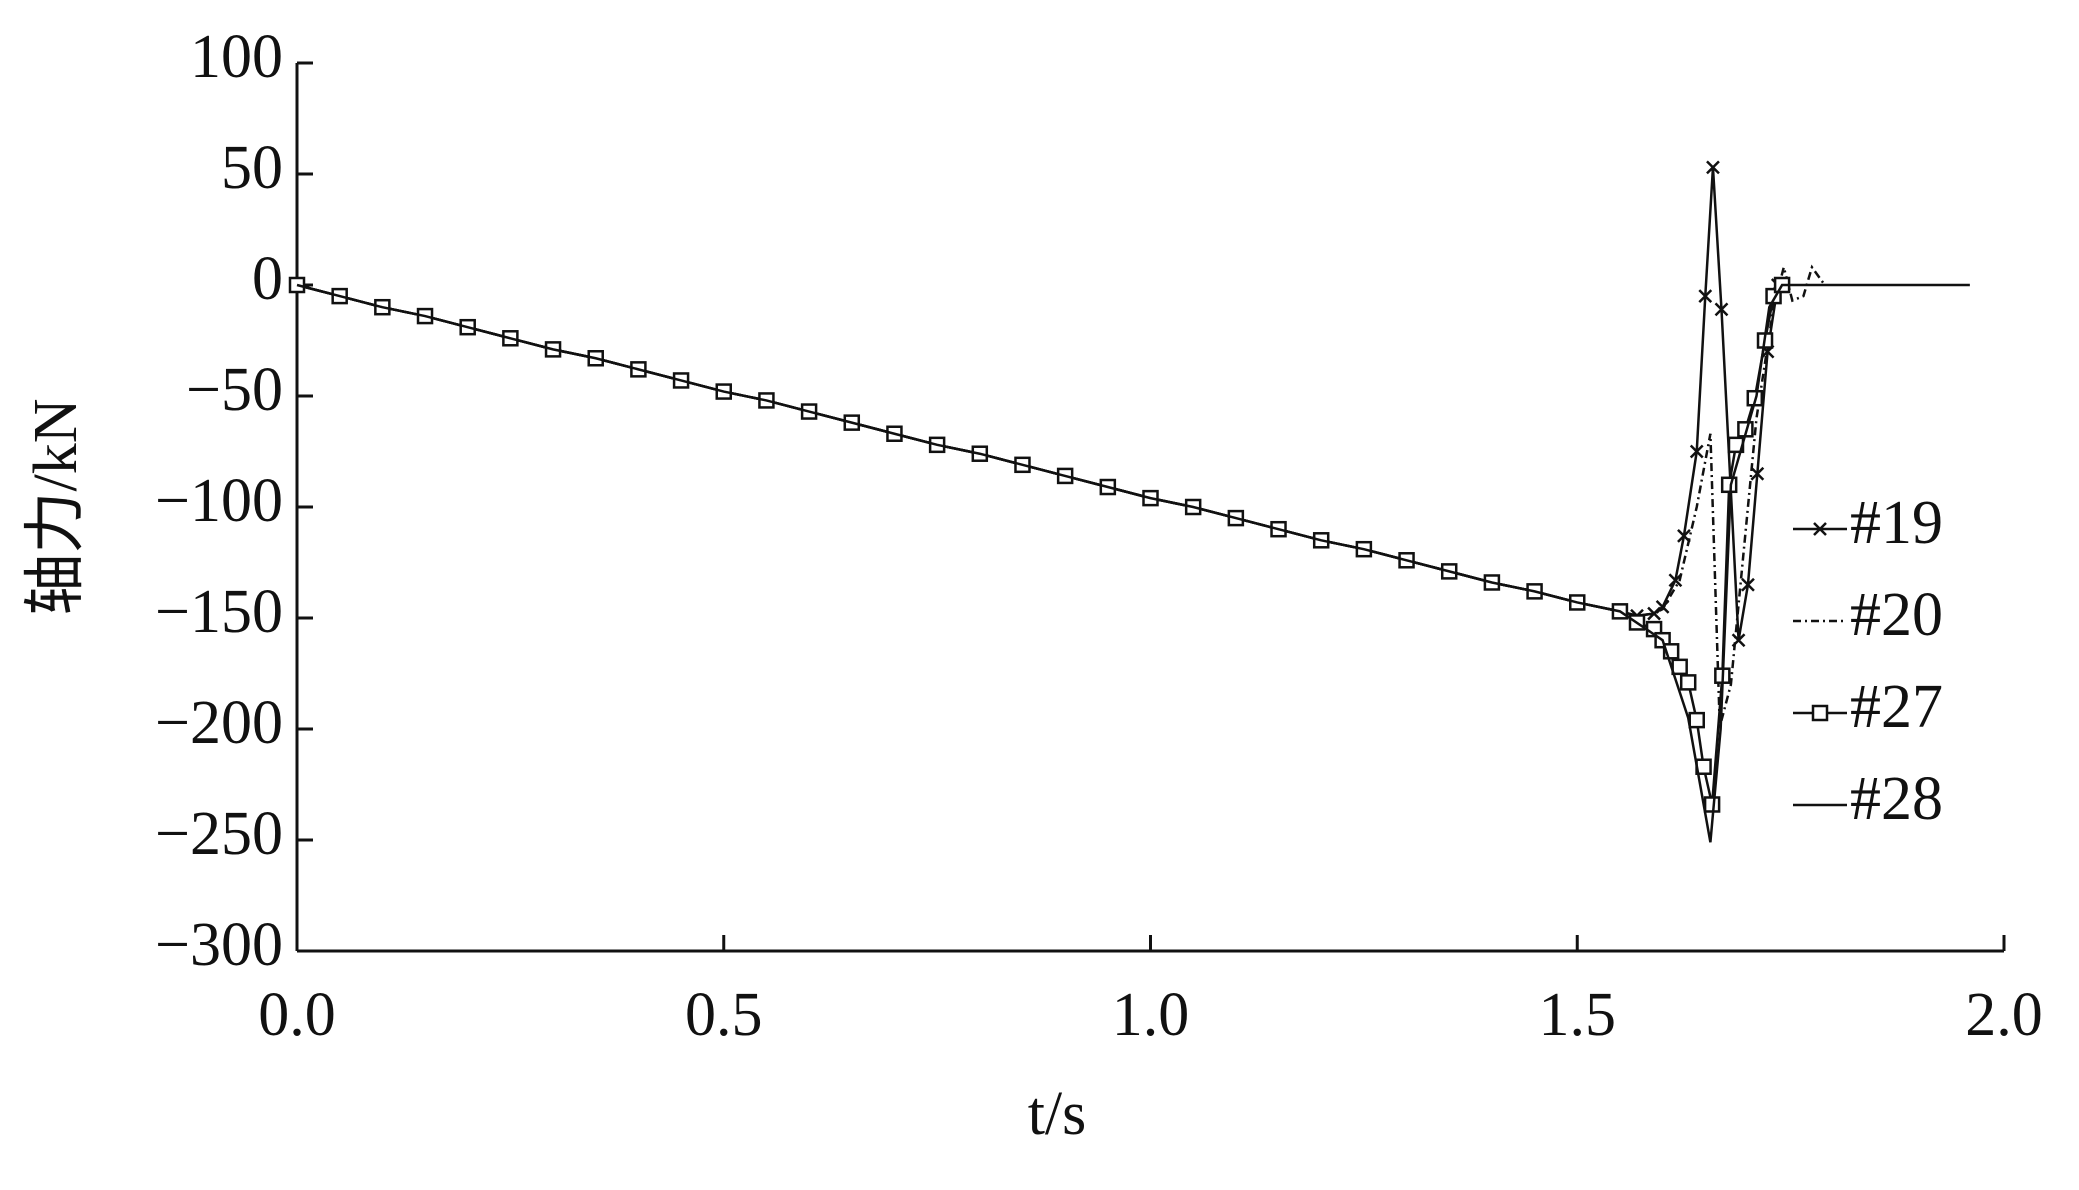  Describe the element at coordinates (1896, 707) in the screenshot. I see `legend-label: #27` at that location.